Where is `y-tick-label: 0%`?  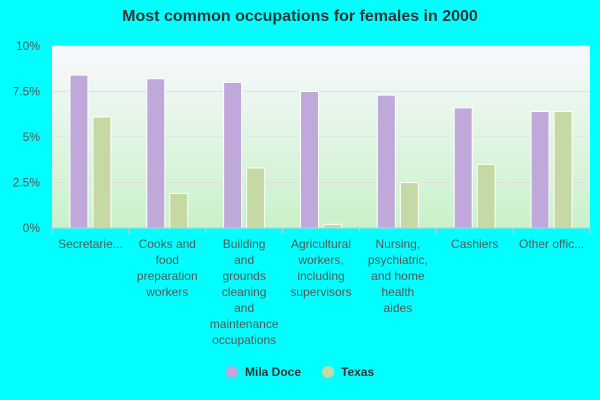 y-tick-label: 0% is located at coordinates (32, 228).